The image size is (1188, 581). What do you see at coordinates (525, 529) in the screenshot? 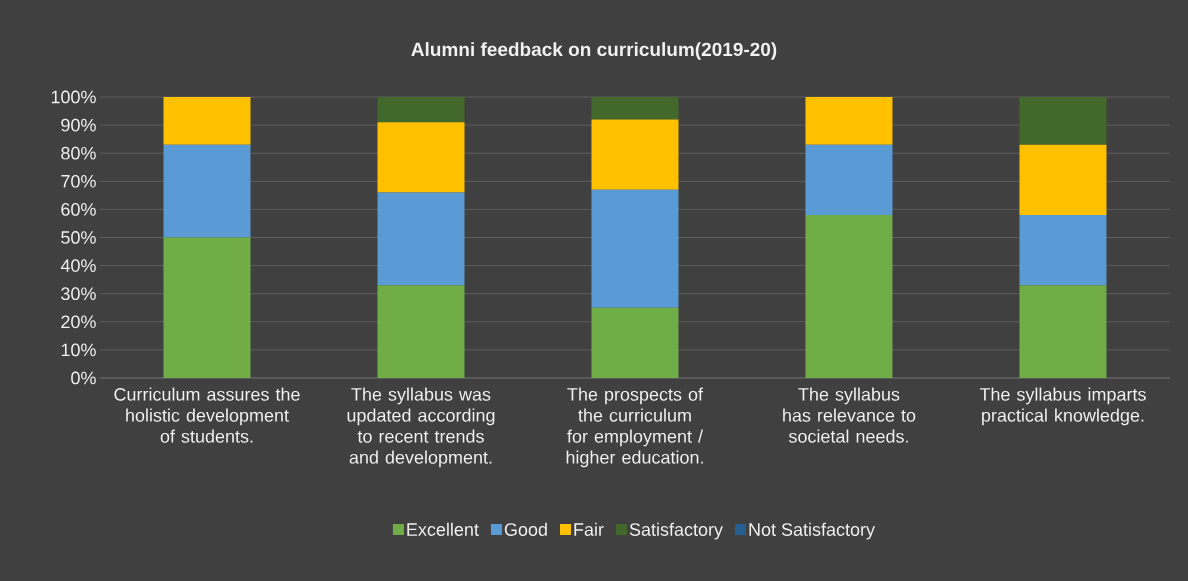
I see `legend-label: Good` at bounding box center [525, 529].